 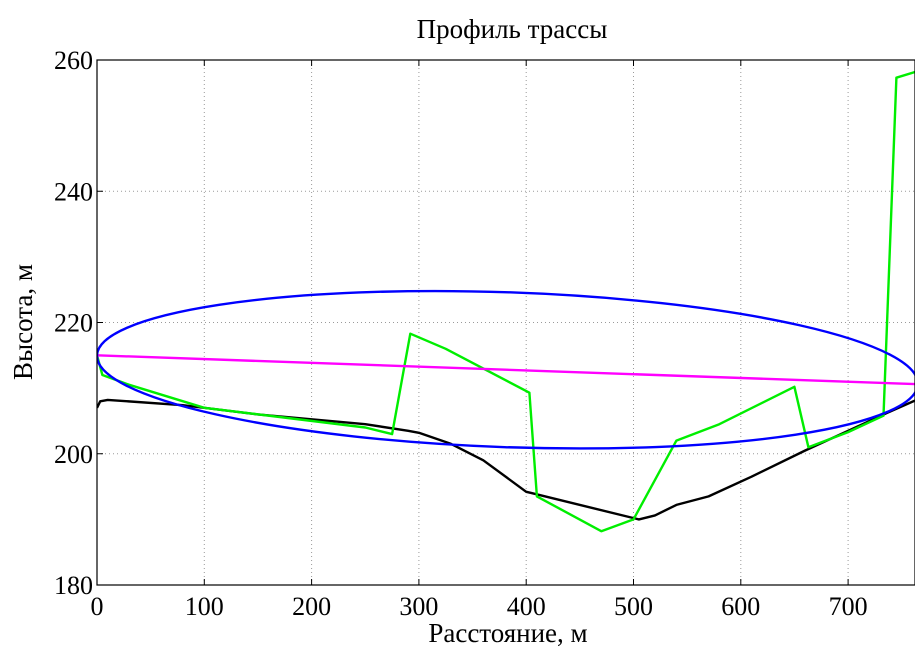 What do you see at coordinates (73, 323) in the screenshot?
I see `y-tick-label: 220` at bounding box center [73, 323].